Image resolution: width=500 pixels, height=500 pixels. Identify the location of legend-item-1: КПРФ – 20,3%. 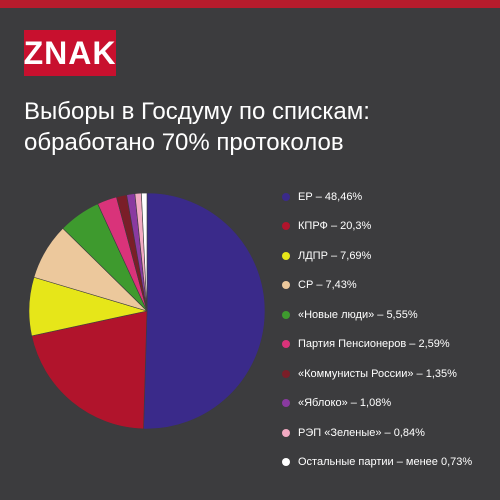
(389, 227).